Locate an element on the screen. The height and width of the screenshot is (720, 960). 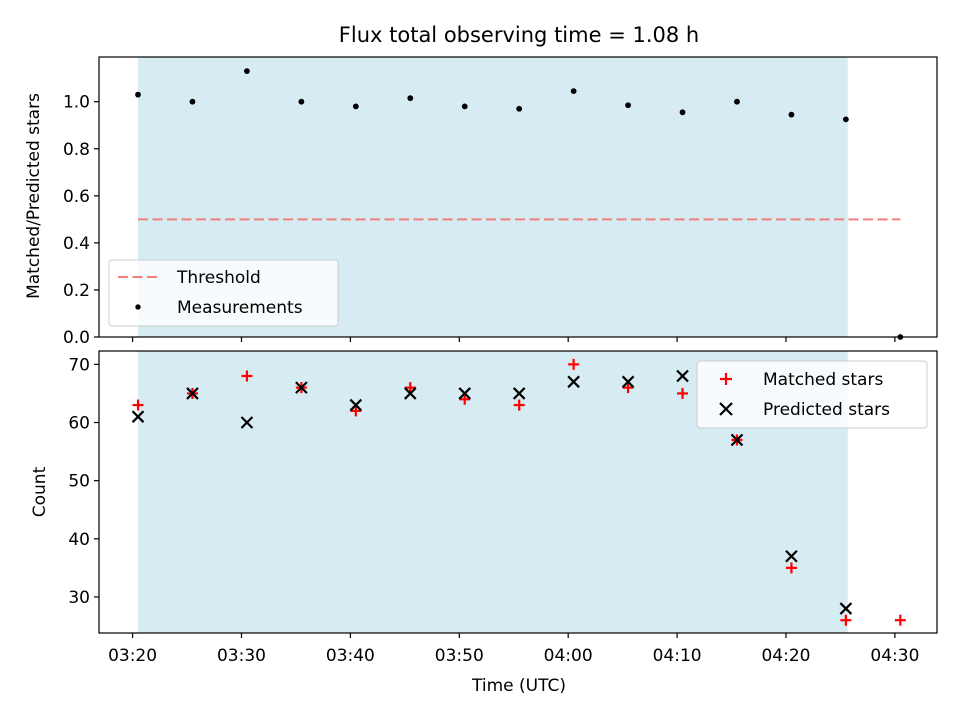
y-tick-label: 0.2 is located at coordinates (76, 291).